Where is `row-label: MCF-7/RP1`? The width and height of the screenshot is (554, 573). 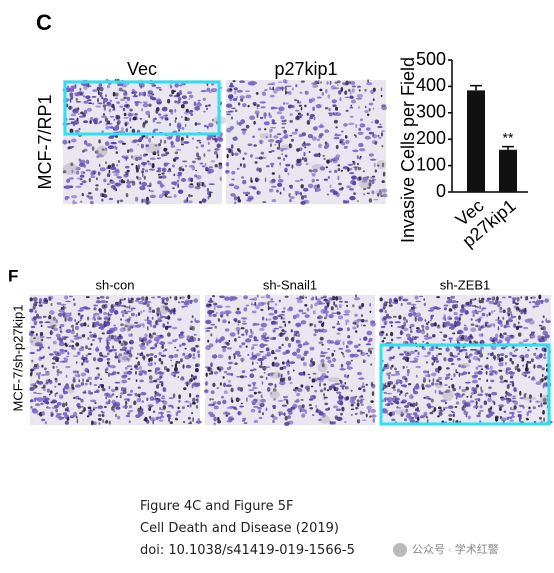 row-label: MCF-7/RP1 is located at coordinates (45, 141).